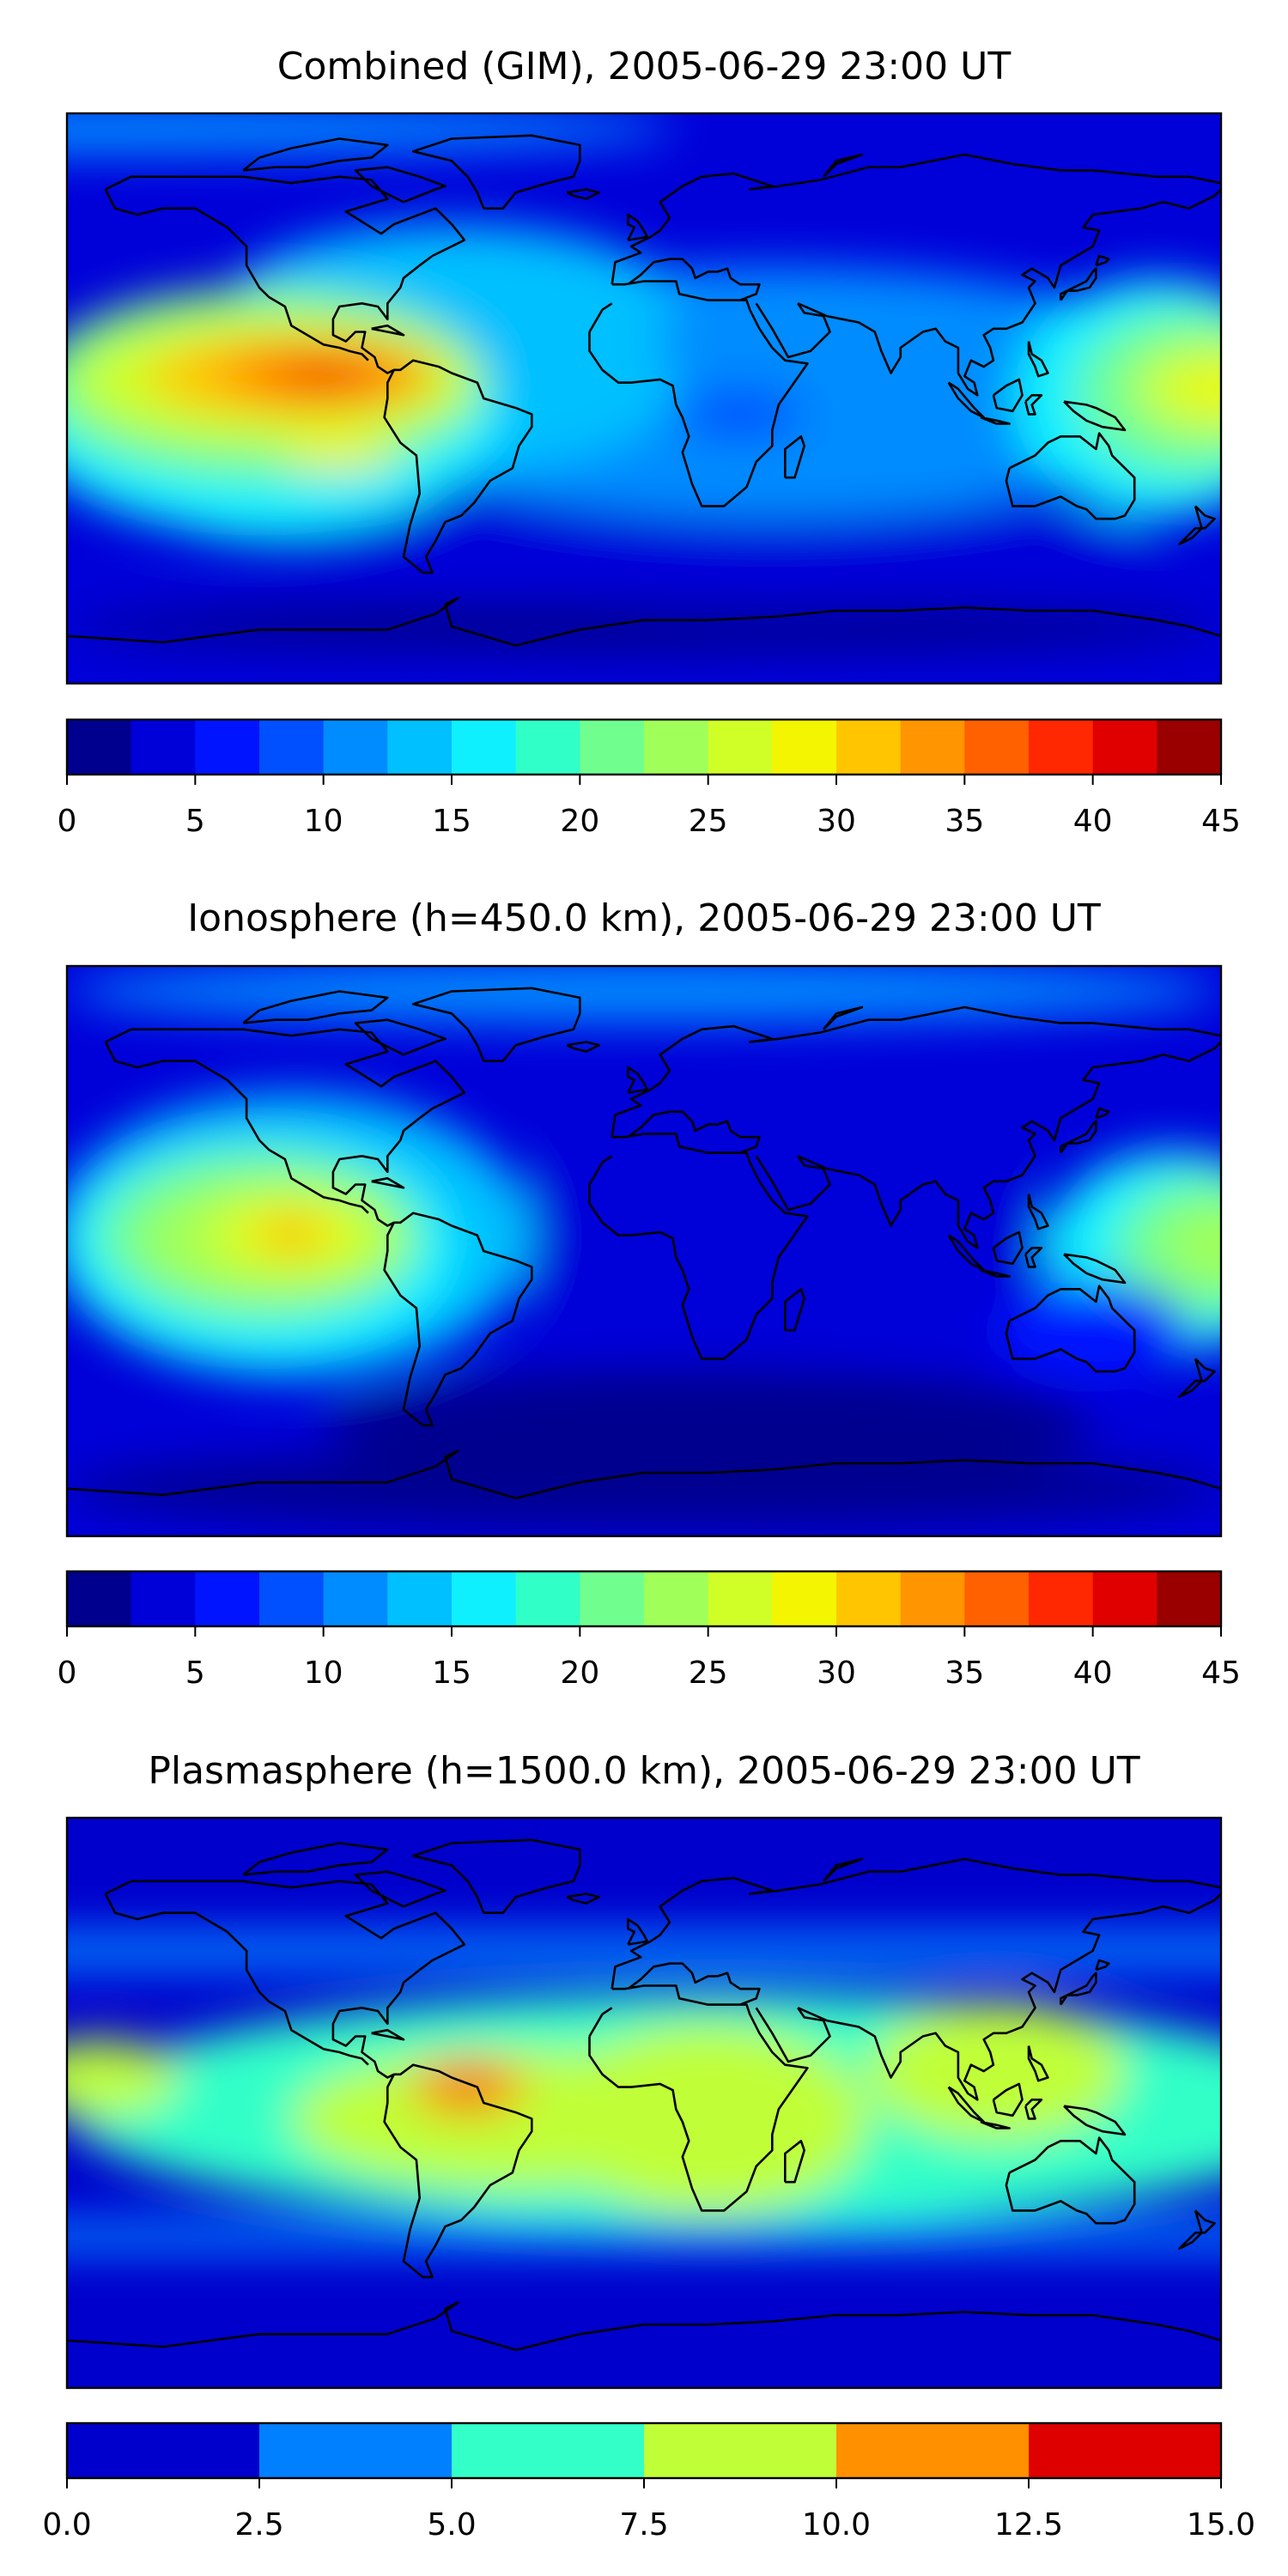 The image size is (1288, 2576). Describe the element at coordinates (836, 821) in the screenshot. I see `colorbar-tick-label: 30` at that location.